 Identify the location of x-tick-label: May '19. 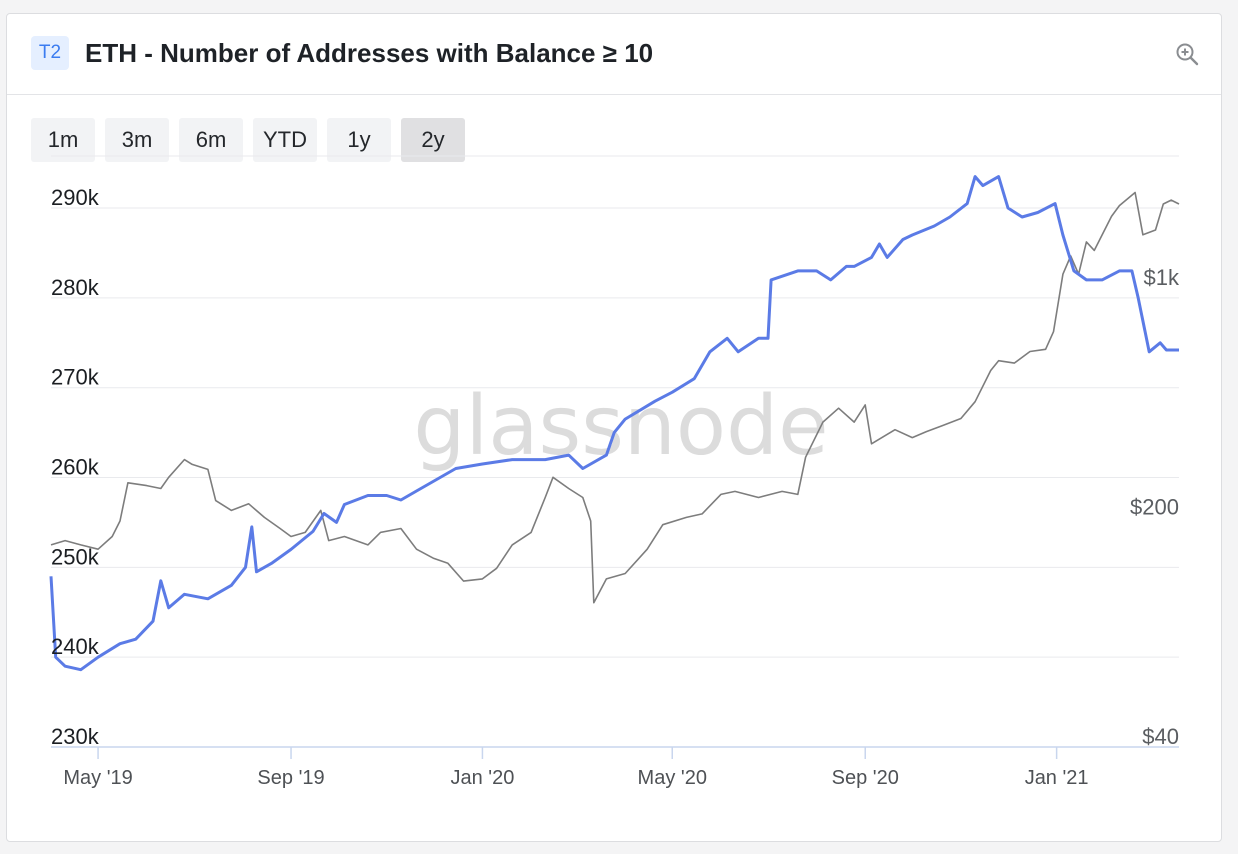
(97, 778).